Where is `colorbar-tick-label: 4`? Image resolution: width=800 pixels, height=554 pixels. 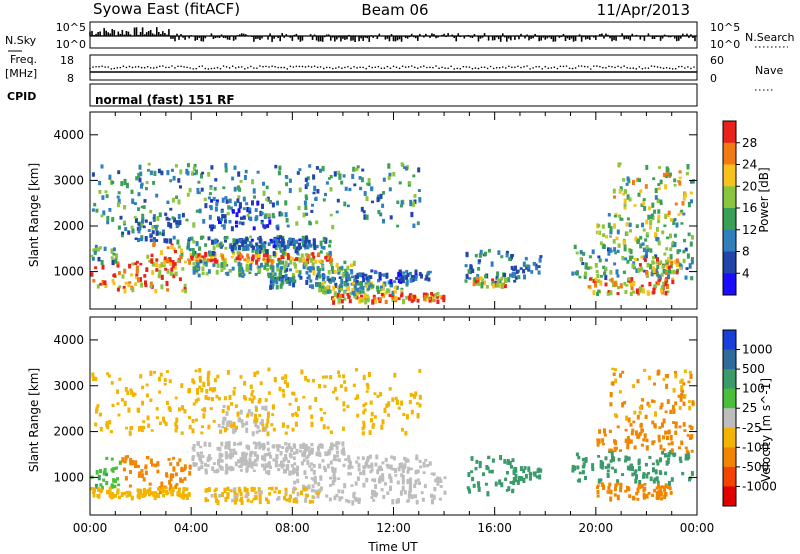
colorbar-tick-label: 4 is located at coordinates (746, 273).